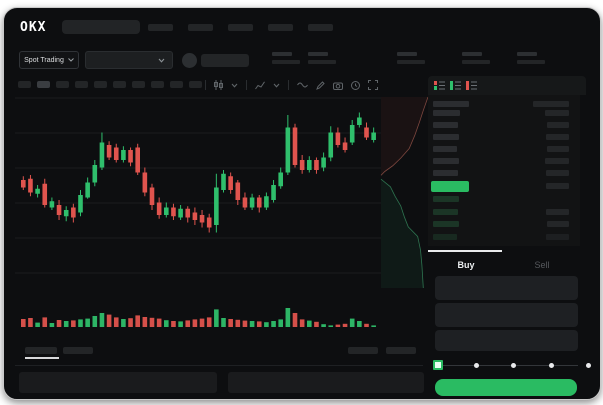 Image resolution: width=603 pixels, height=405 pixels. What do you see at coordinates (404, 192) in the screenshot?
I see `depth-overlay` at bounding box center [404, 192].